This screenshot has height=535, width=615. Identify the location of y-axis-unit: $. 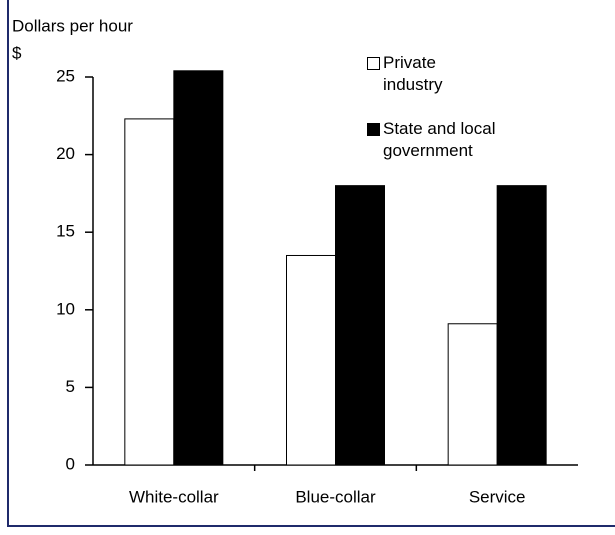
(17, 52).